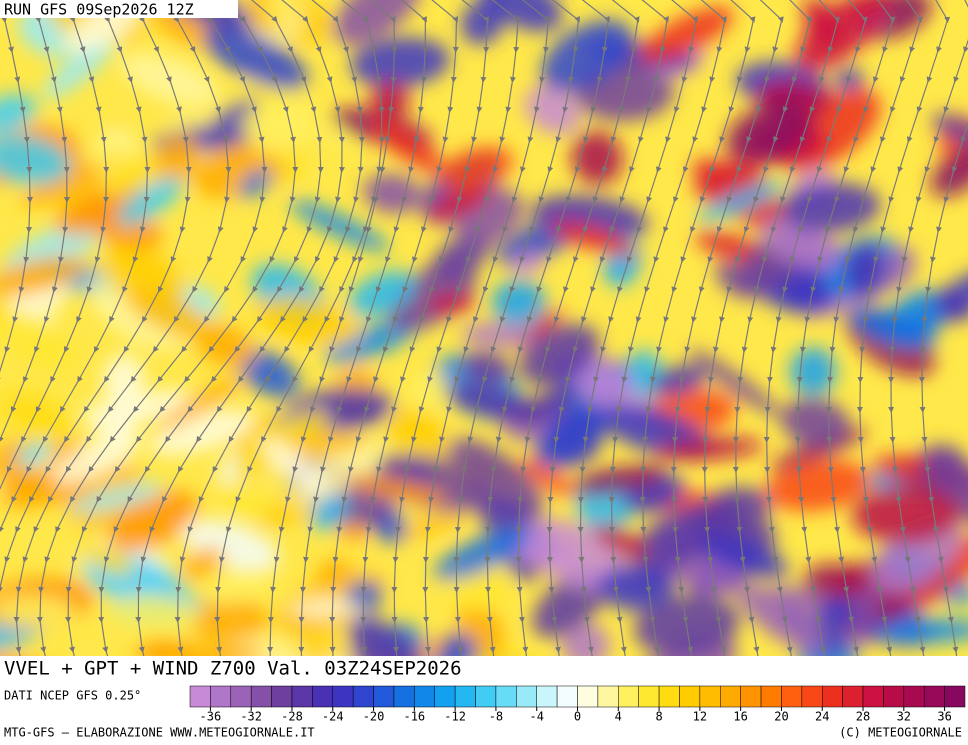 Image resolution: width=968 pixels, height=745 pixels. Describe the element at coordinates (496, 717) in the screenshot. I see `colorbar-tick-label: -8` at that location.